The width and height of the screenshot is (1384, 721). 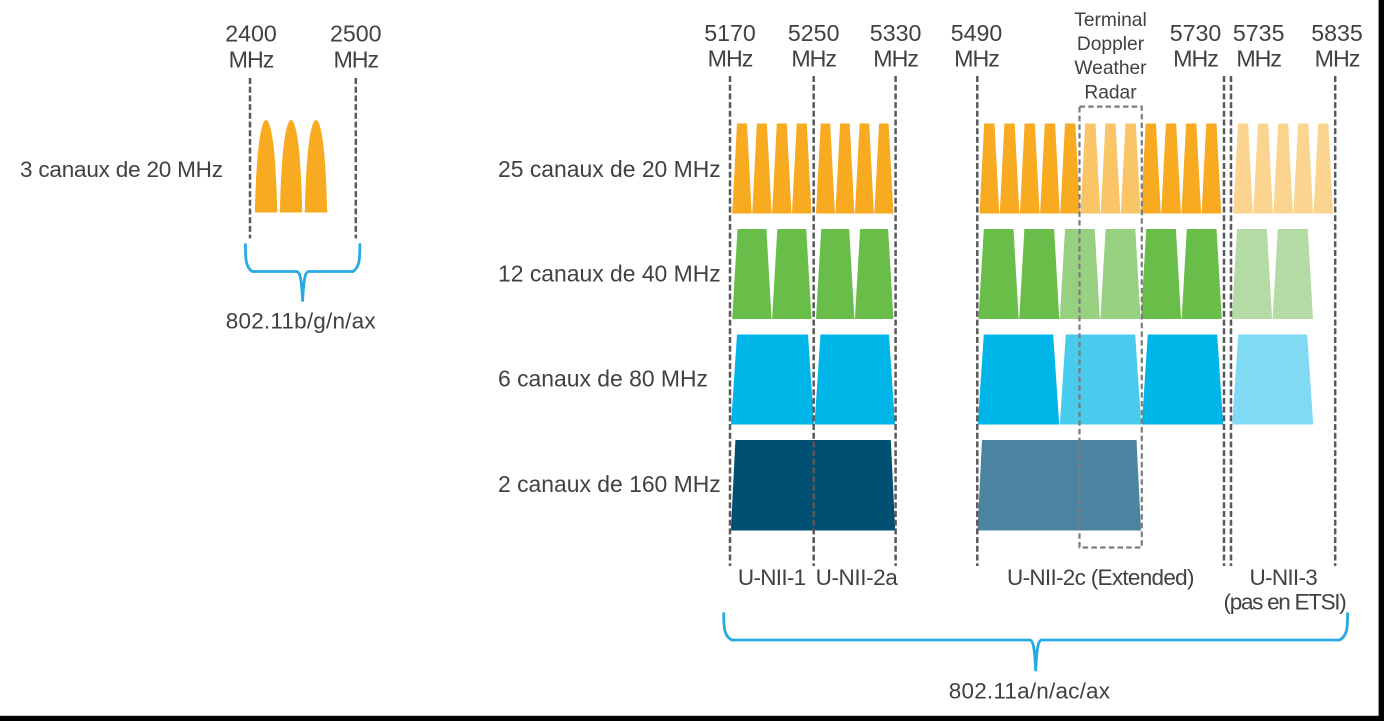 What do you see at coordinates (857, 577) in the screenshot?
I see `svg-text: U-NII-2a` at bounding box center [857, 577].